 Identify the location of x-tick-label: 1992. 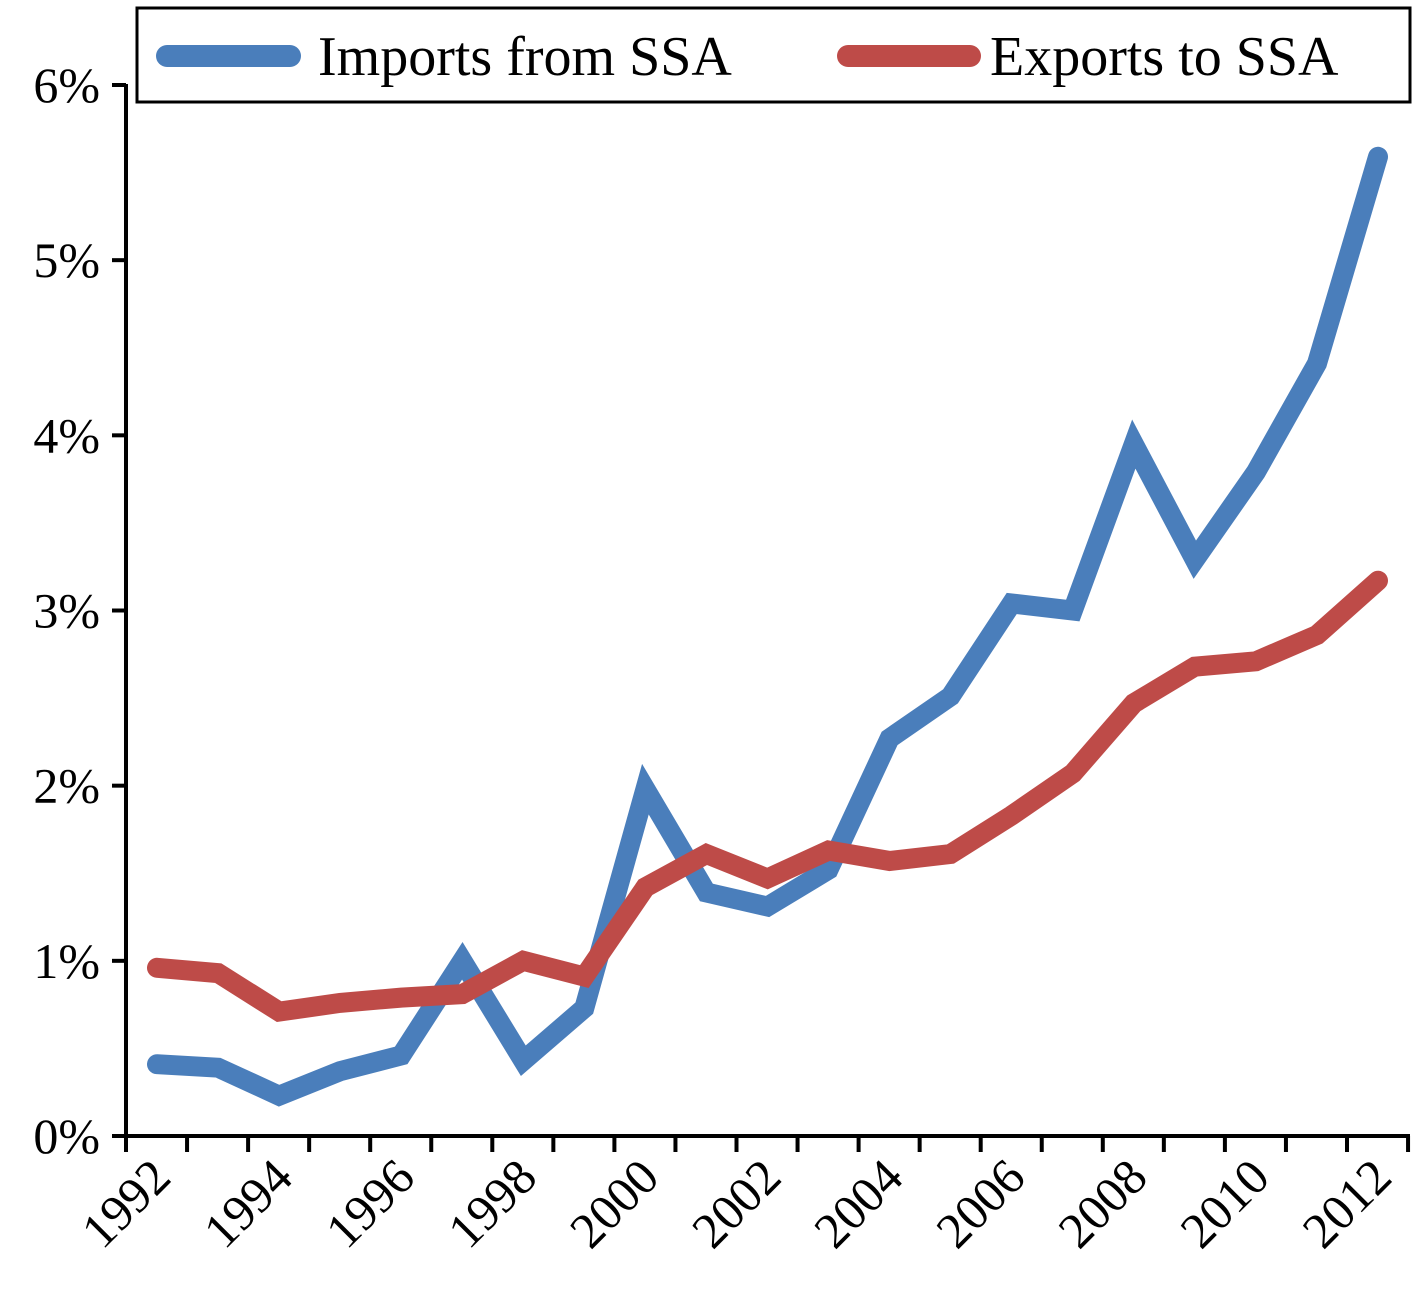
(125, 1203).